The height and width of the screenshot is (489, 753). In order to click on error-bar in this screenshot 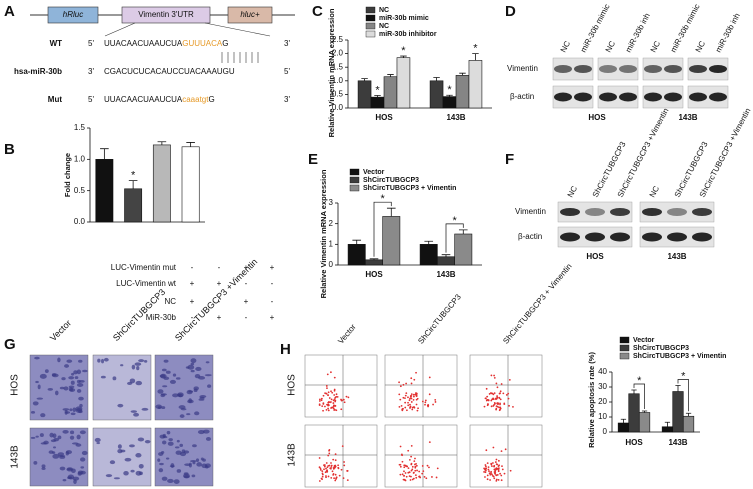, I will do `click(364, 79)`.